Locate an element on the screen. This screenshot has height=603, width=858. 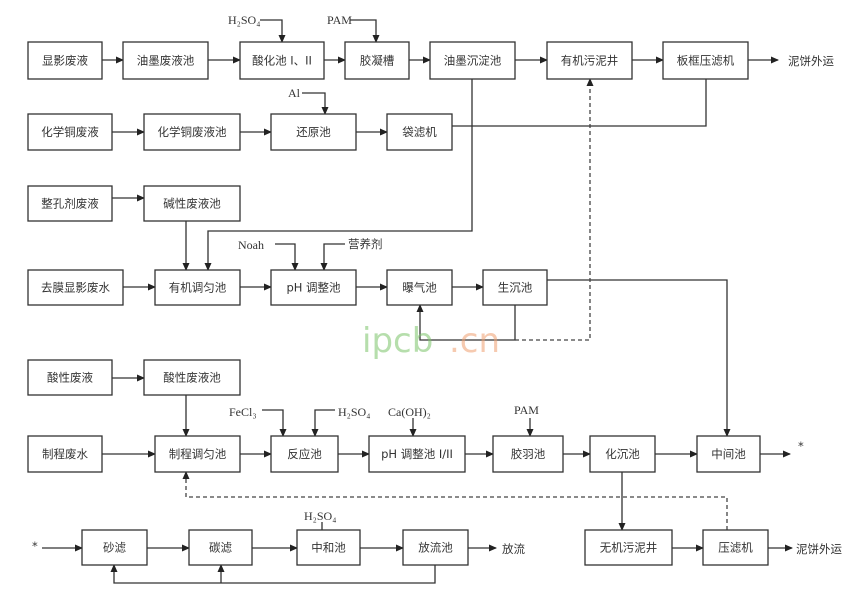
svg-text: ipcb is located at coordinates (397, 341).